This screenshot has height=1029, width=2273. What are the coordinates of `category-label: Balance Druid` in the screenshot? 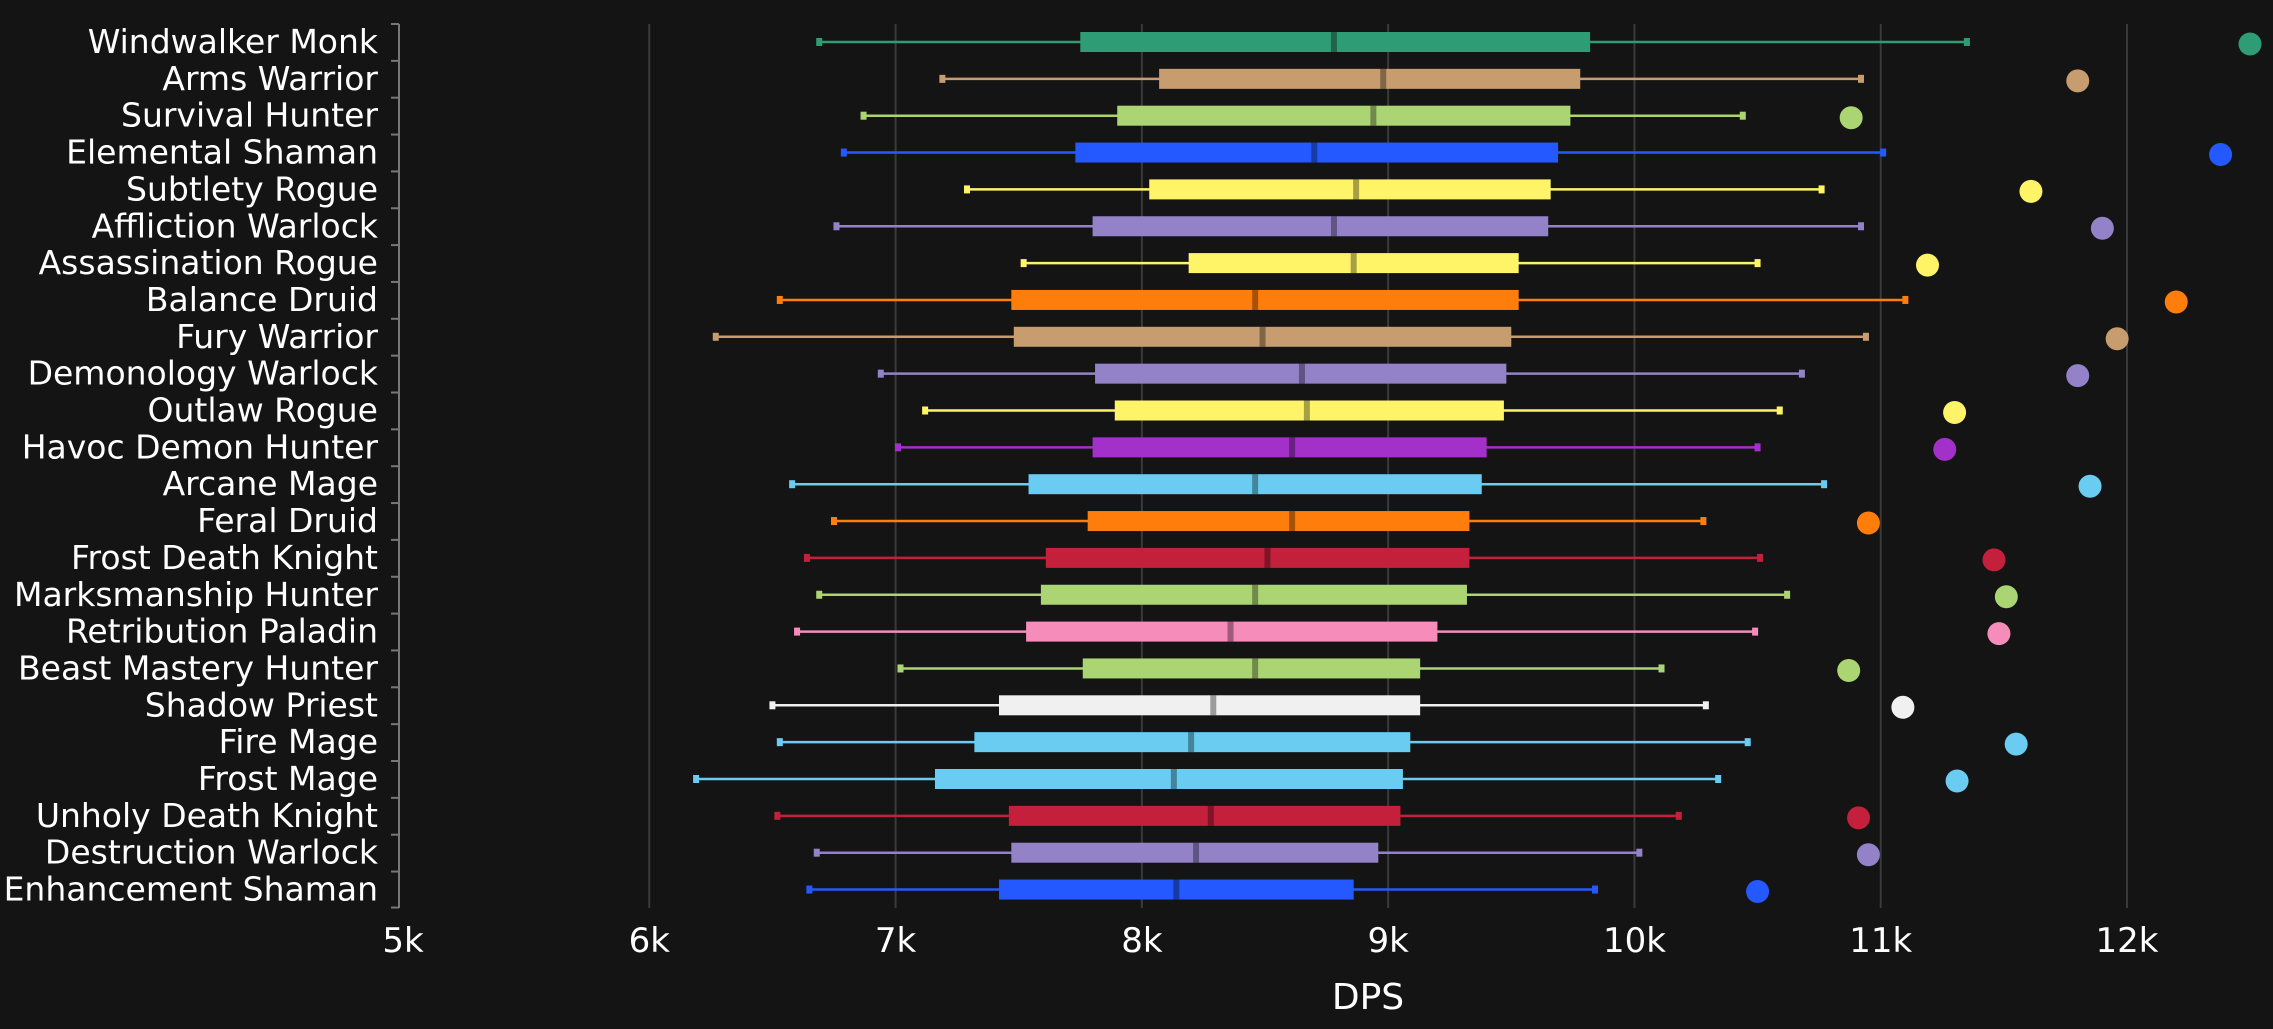 It's located at (262, 299).